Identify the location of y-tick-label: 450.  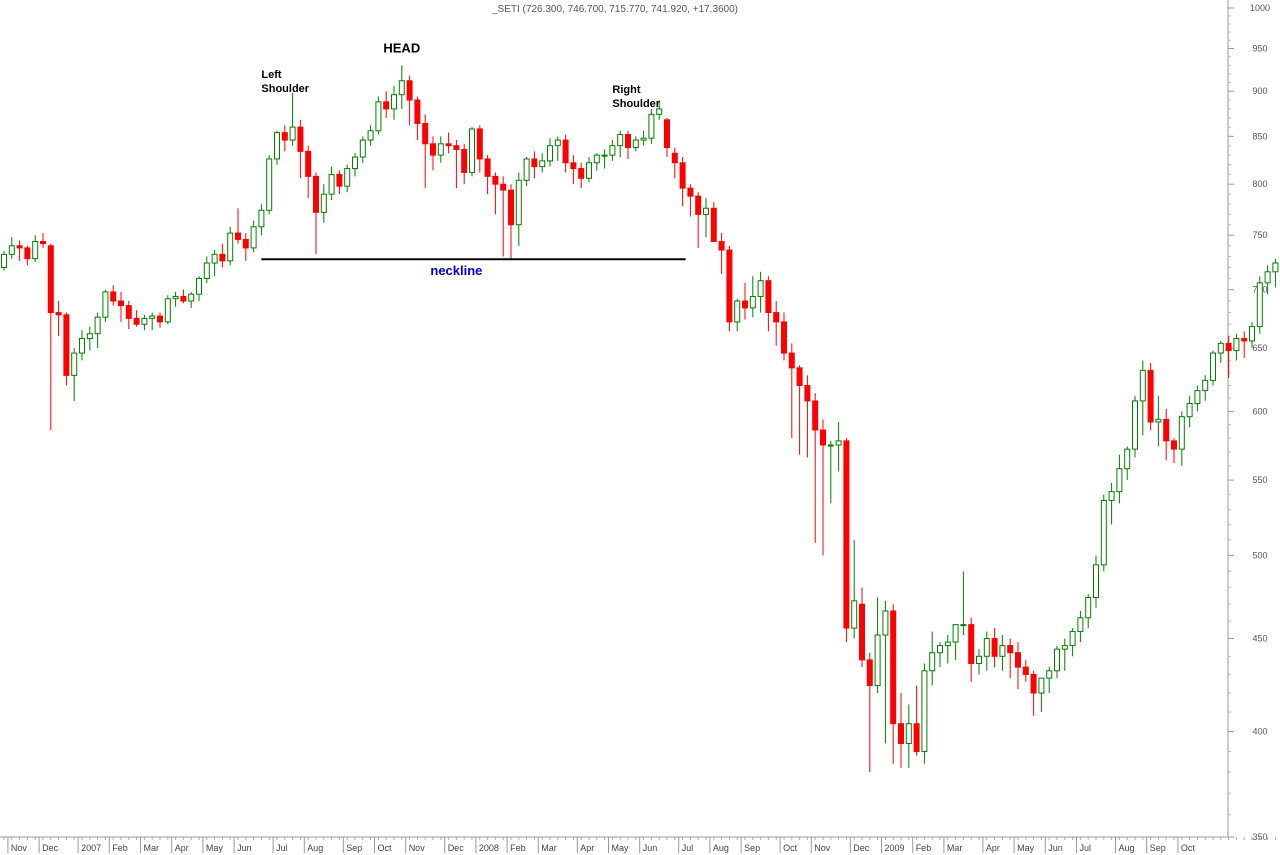
(1259, 639).